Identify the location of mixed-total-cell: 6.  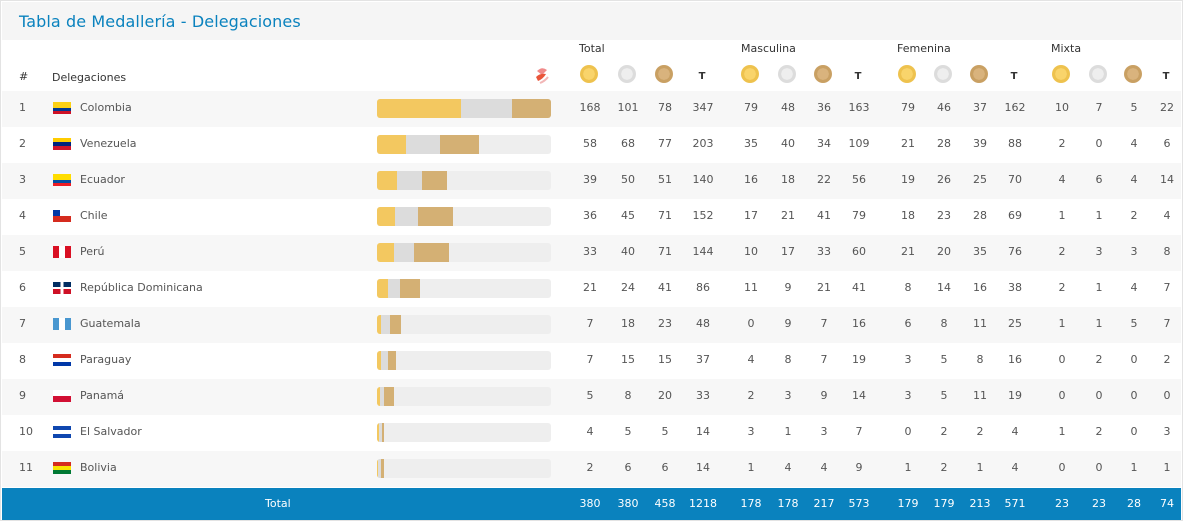
(1167, 143).